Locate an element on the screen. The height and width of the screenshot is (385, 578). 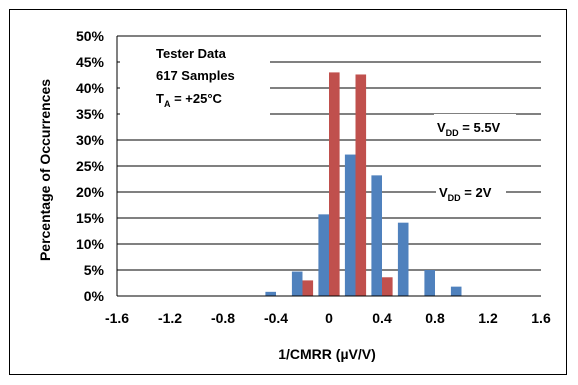
x-tick-label: -1.6 is located at coordinates (117, 318).